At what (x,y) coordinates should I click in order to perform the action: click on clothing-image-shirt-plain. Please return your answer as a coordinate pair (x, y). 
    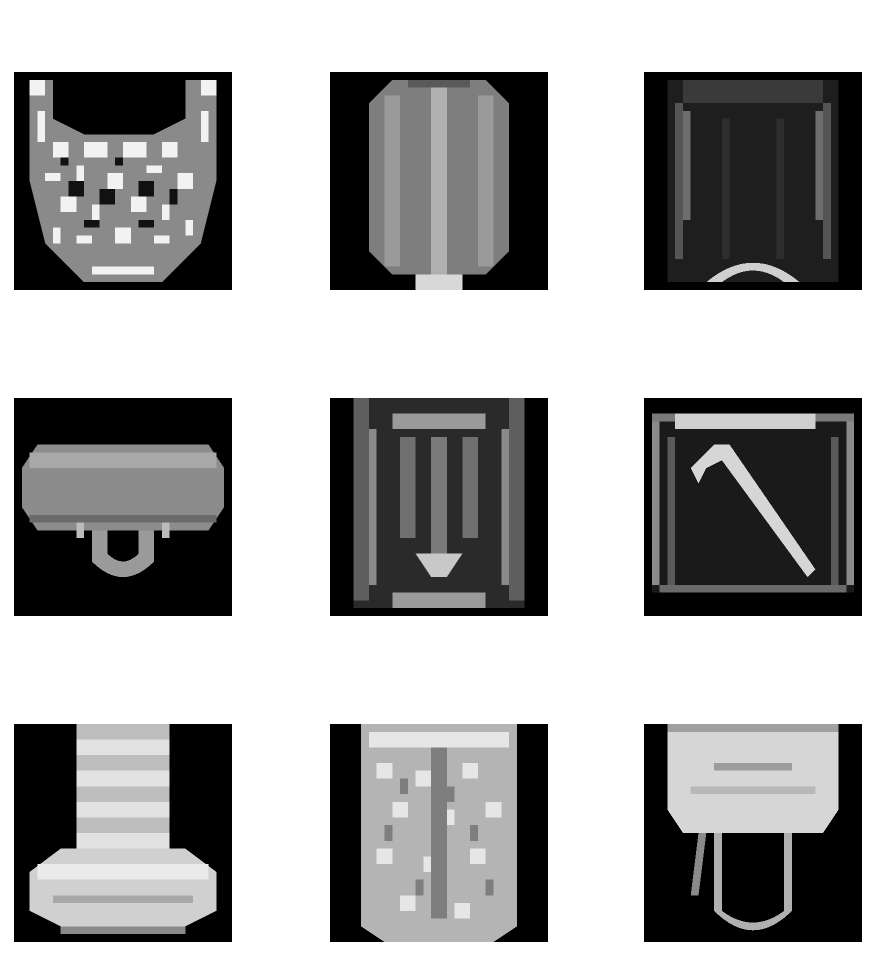
    Looking at the image, I should click on (439, 181).